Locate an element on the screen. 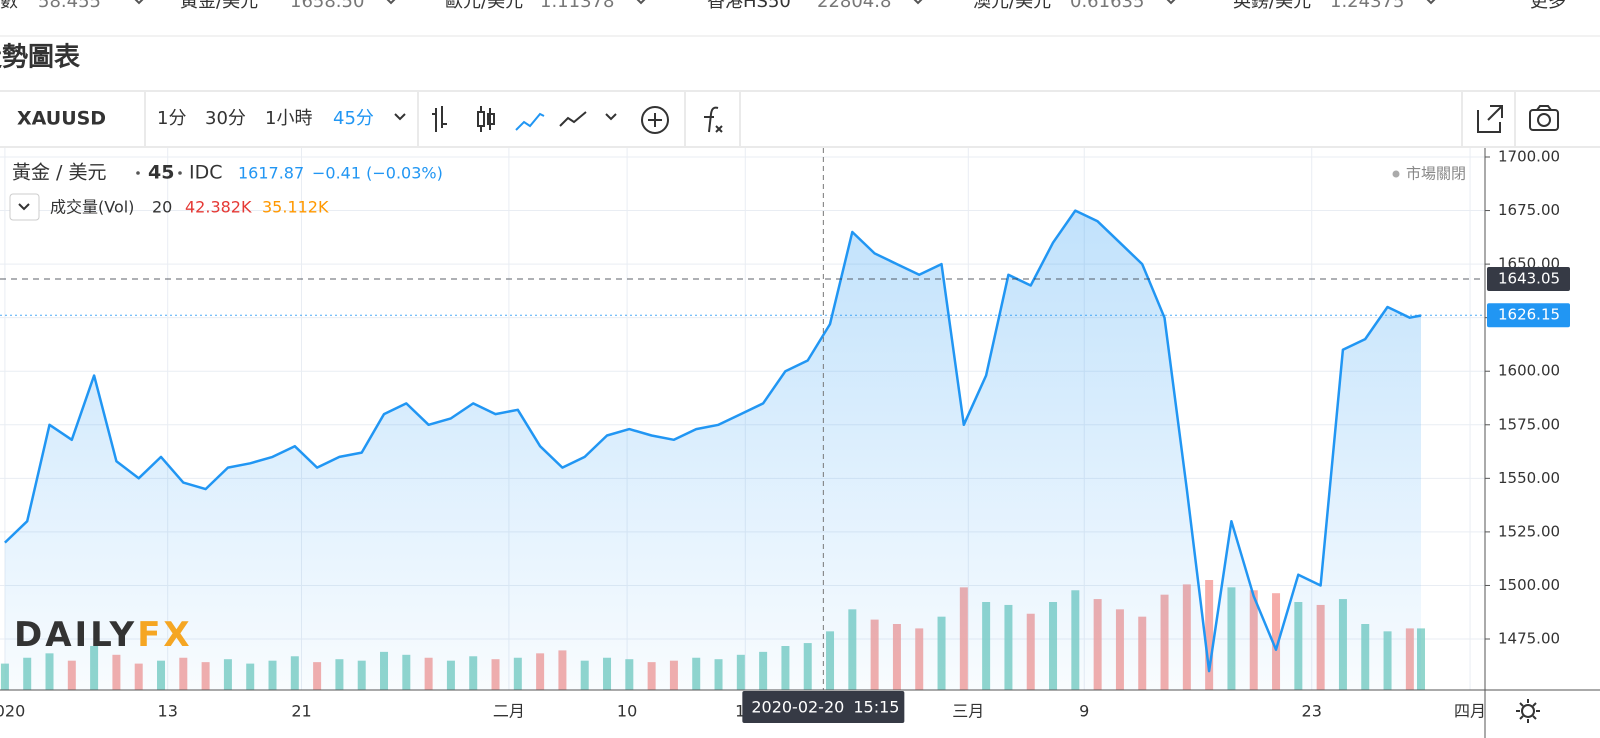 The image size is (1600, 738). status-dot is located at coordinates (1396, 174).